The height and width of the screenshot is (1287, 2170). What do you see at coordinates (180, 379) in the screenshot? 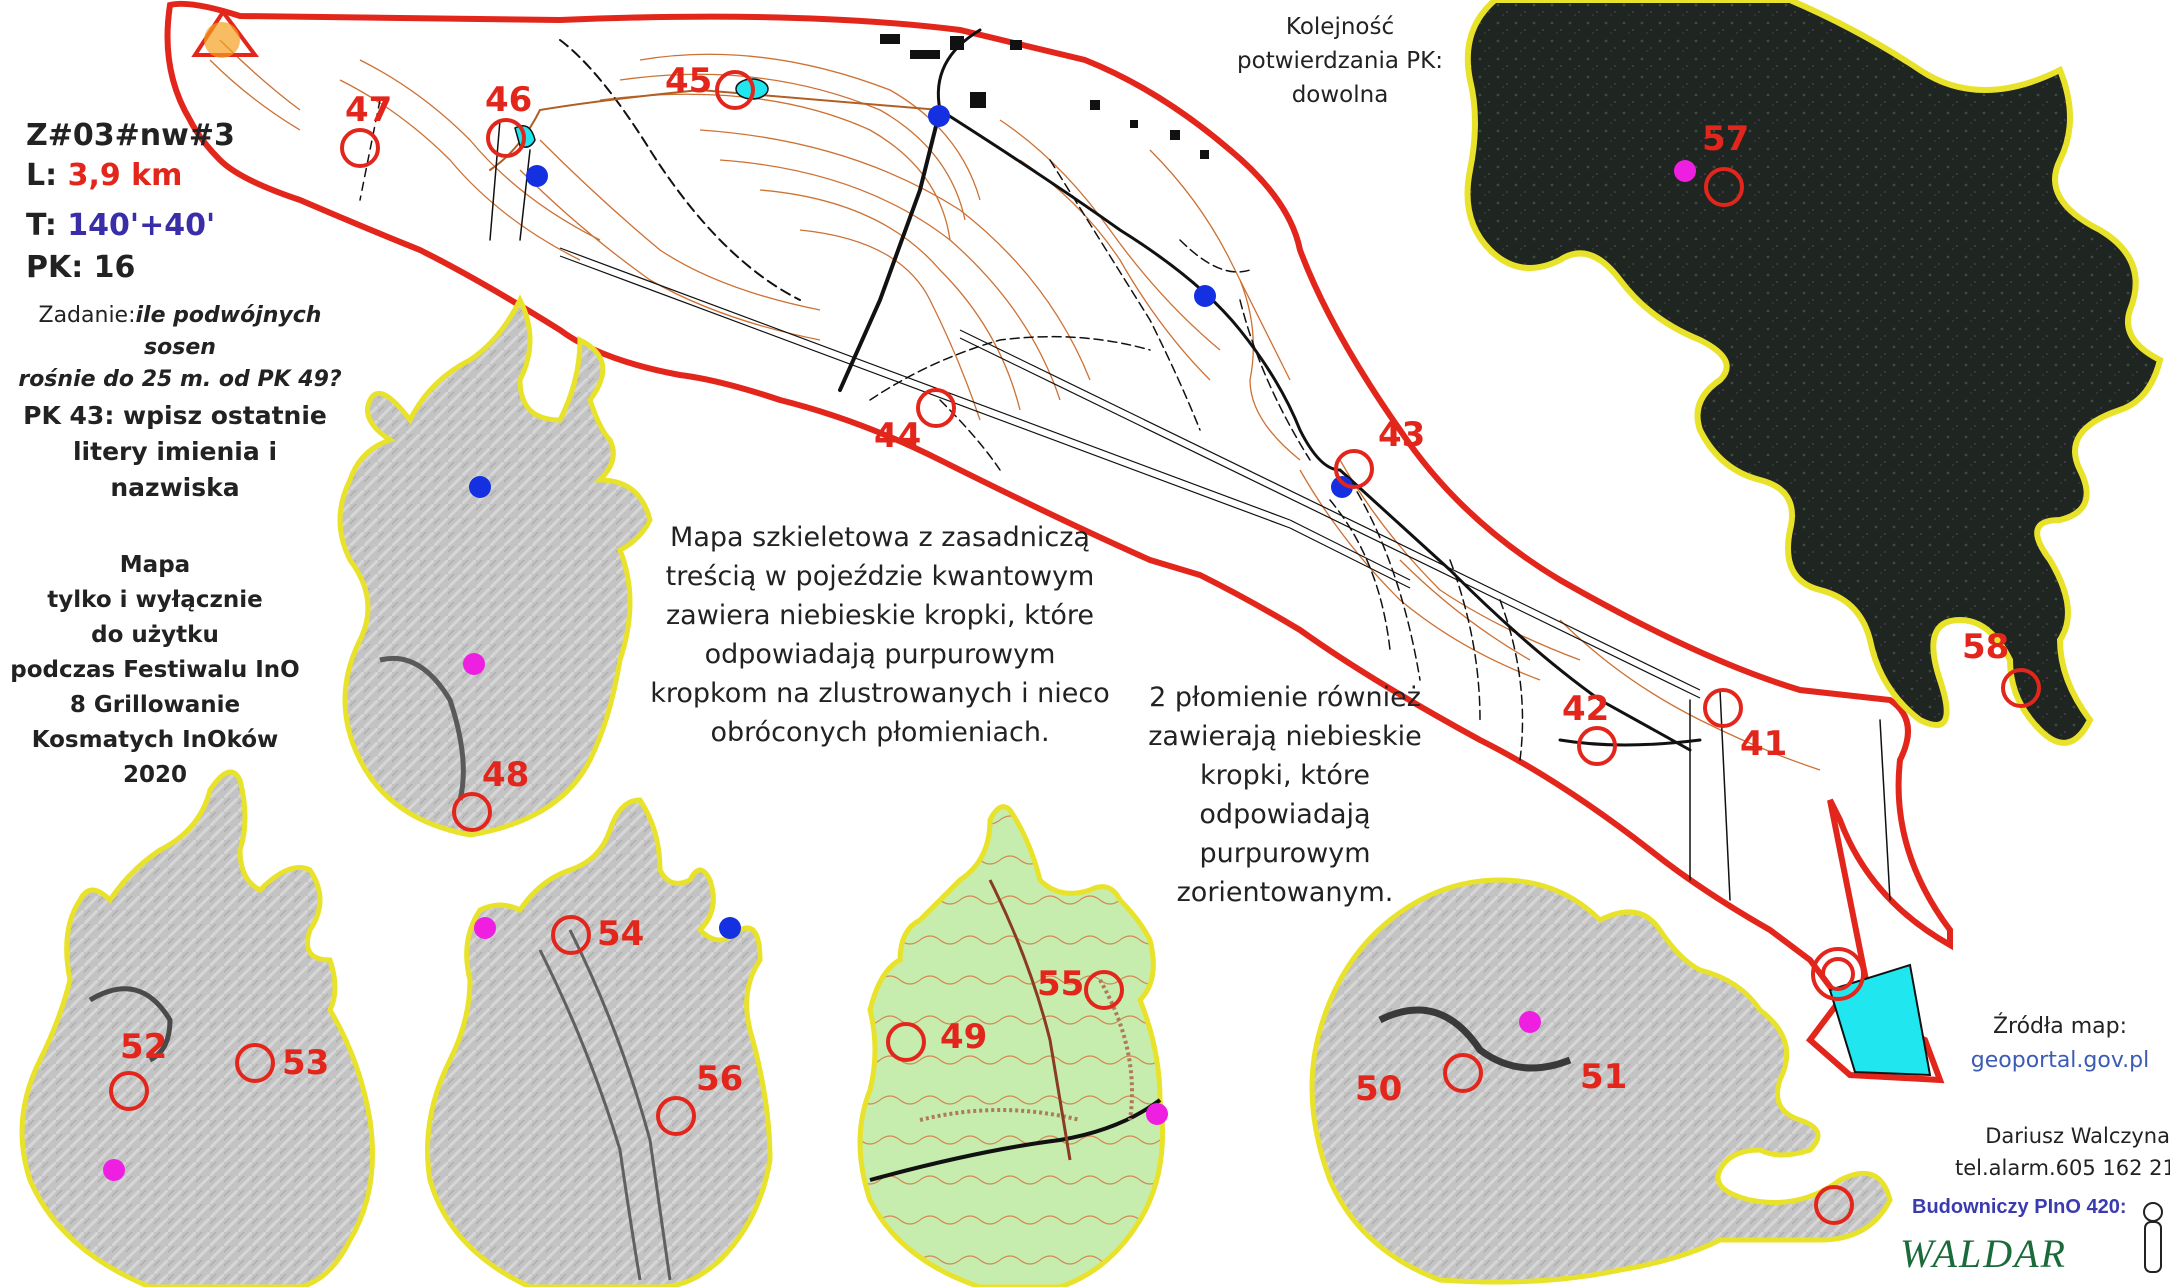
I see `task-text-2: rośnie do 25 m. od PK 49?` at bounding box center [180, 379].